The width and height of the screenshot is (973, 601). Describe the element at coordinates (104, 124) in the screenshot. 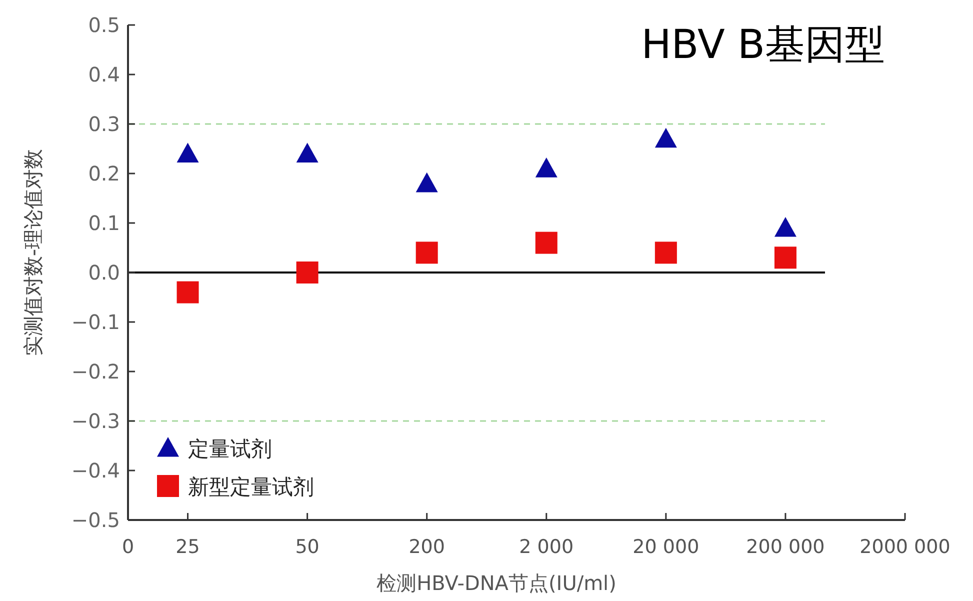

I see `y-tick-label: 0.3` at that location.